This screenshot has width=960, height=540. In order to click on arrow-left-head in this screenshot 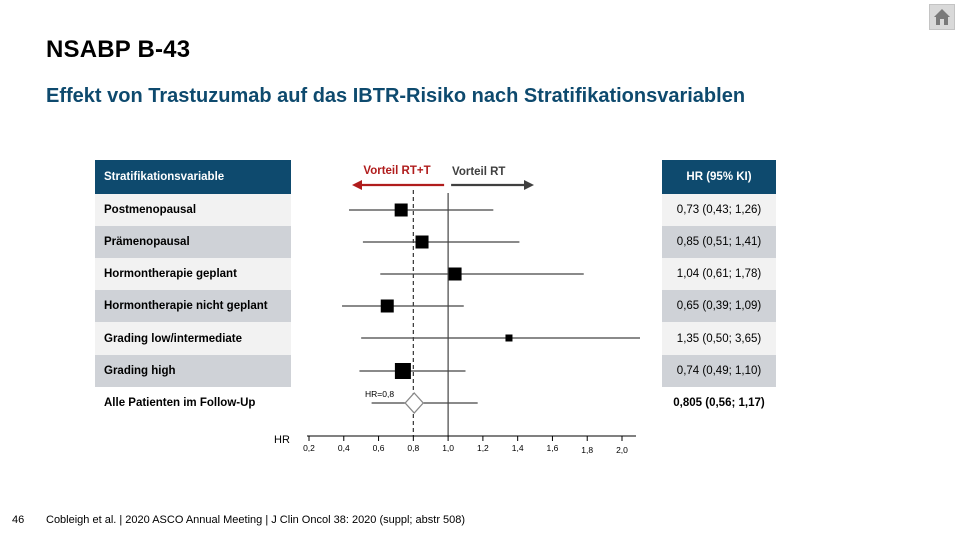, I will do `click(357, 185)`.